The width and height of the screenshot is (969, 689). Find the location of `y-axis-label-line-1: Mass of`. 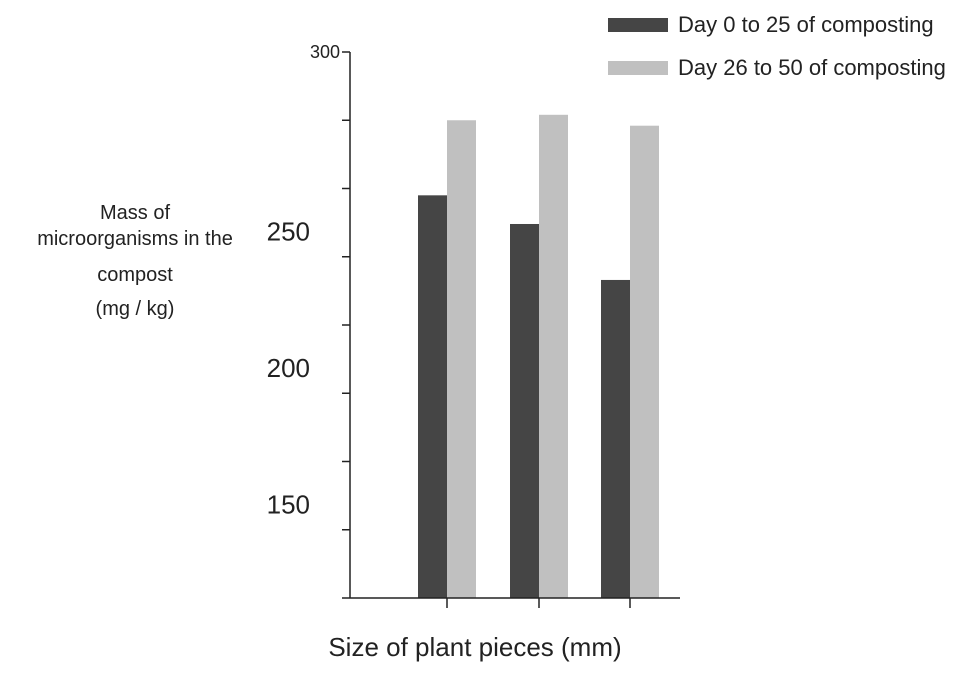

y-axis-label-line-1: Mass of is located at coordinates (135, 213).